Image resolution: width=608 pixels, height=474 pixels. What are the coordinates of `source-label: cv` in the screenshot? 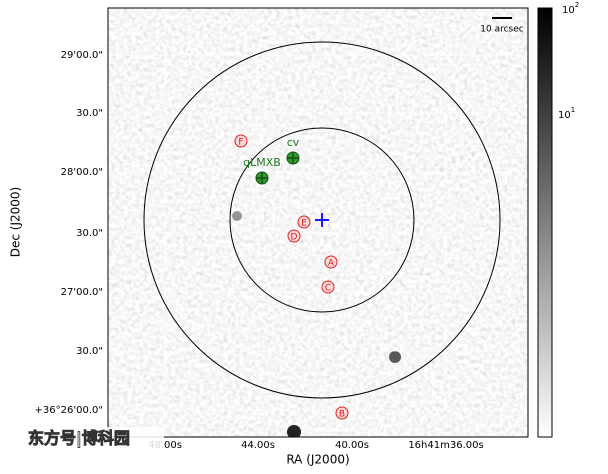 It's located at (293, 142).